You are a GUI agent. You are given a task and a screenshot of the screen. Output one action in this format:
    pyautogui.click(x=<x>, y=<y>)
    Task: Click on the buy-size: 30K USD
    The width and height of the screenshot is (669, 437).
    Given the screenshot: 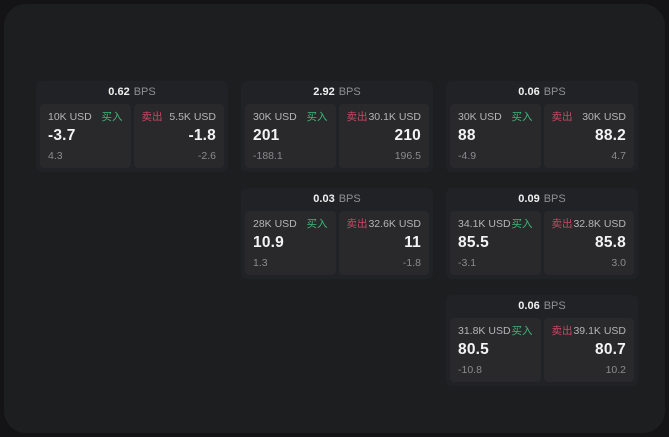 What is the action you would take?
    pyautogui.click(x=480, y=117)
    